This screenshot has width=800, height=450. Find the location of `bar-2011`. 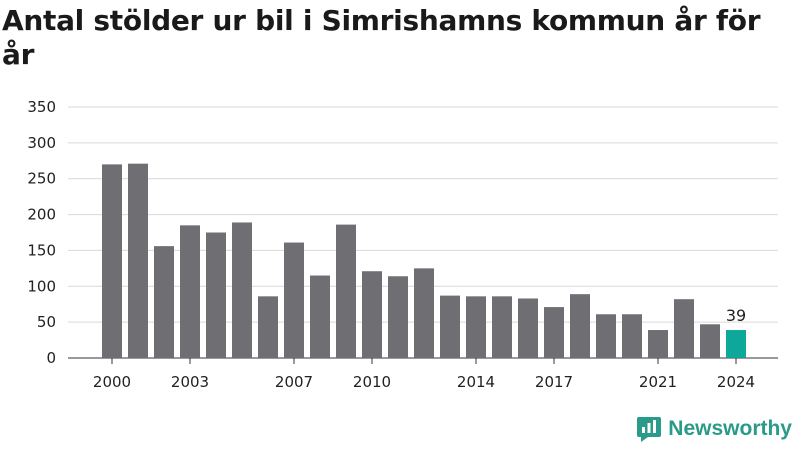

bar-2011 is located at coordinates (398, 317).